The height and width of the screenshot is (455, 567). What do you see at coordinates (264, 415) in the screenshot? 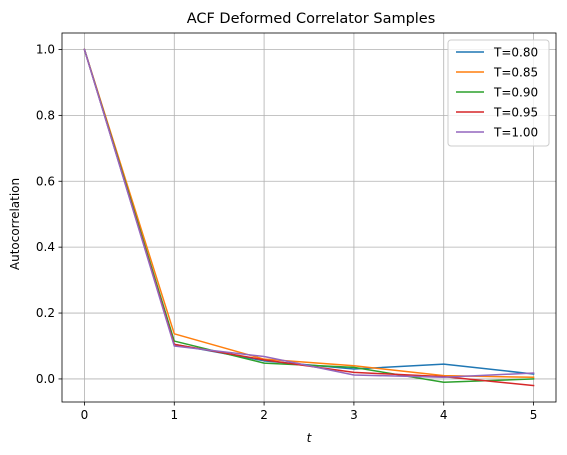
I see `x-tick-label: 2` at bounding box center [264, 415].